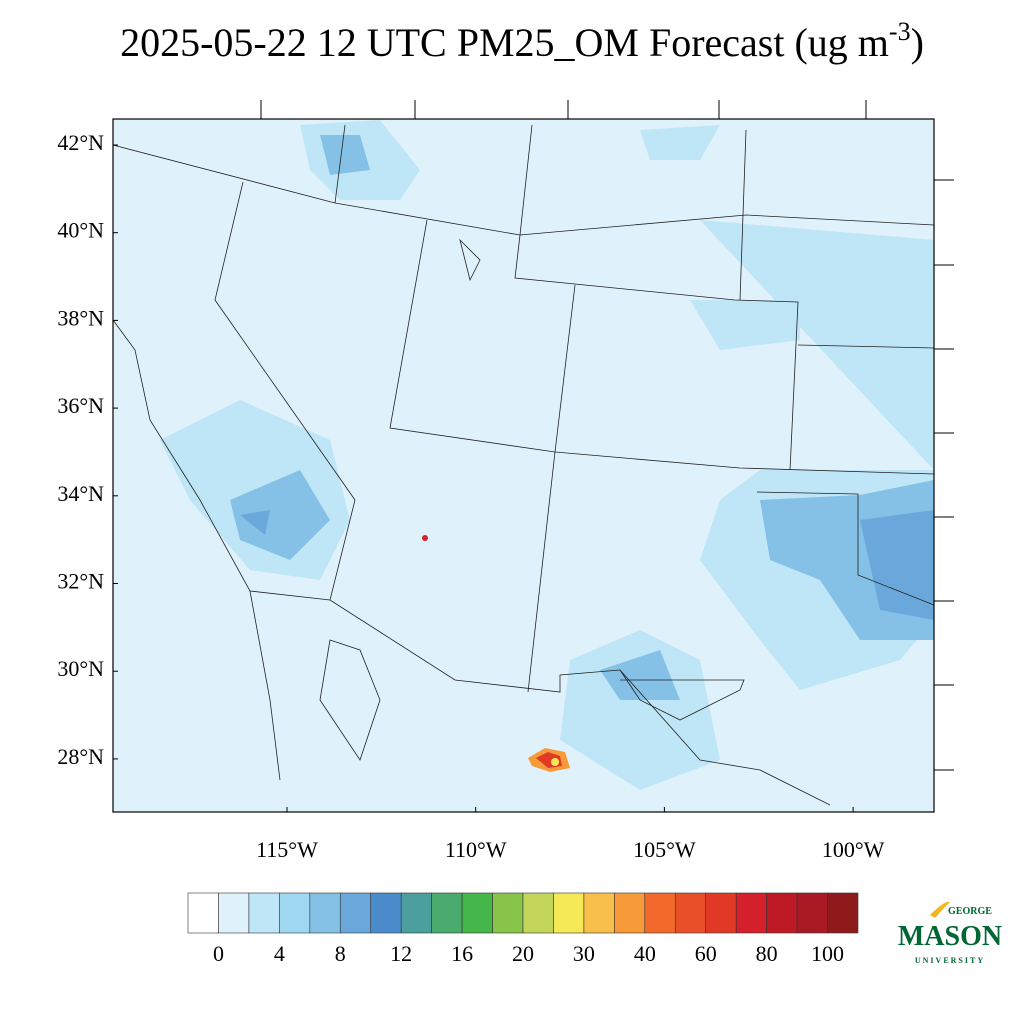 This screenshot has height=1024, width=1024. What do you see at coordinates (970, 911) in the screenshot?
I see `logo-top: GEORGE` at bounding box center [970, 911].